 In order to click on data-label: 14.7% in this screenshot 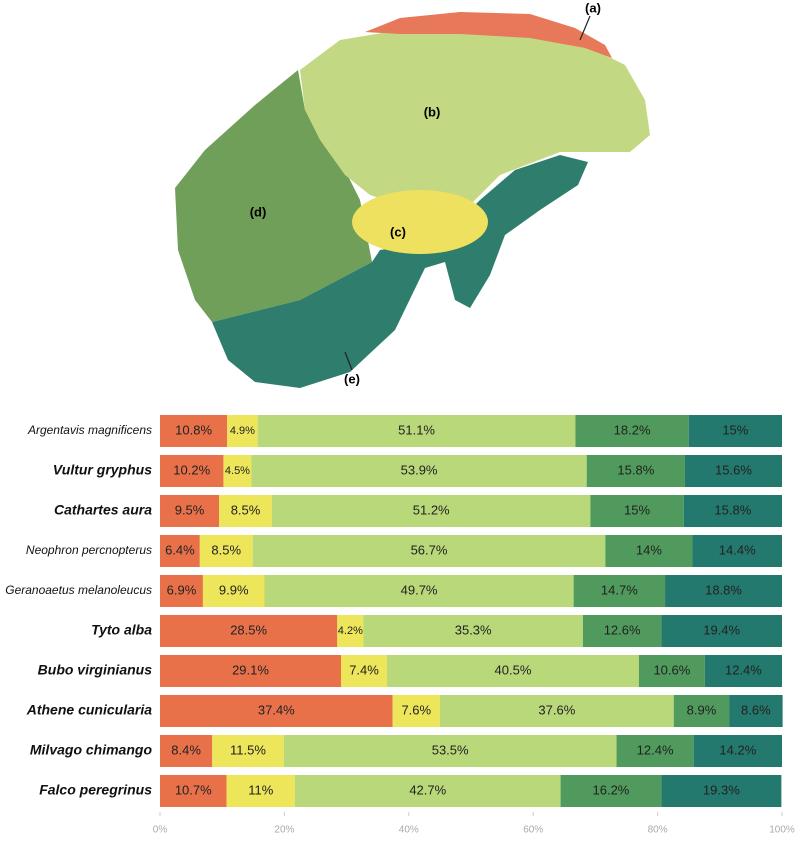, I will do `click(619, 589)`.